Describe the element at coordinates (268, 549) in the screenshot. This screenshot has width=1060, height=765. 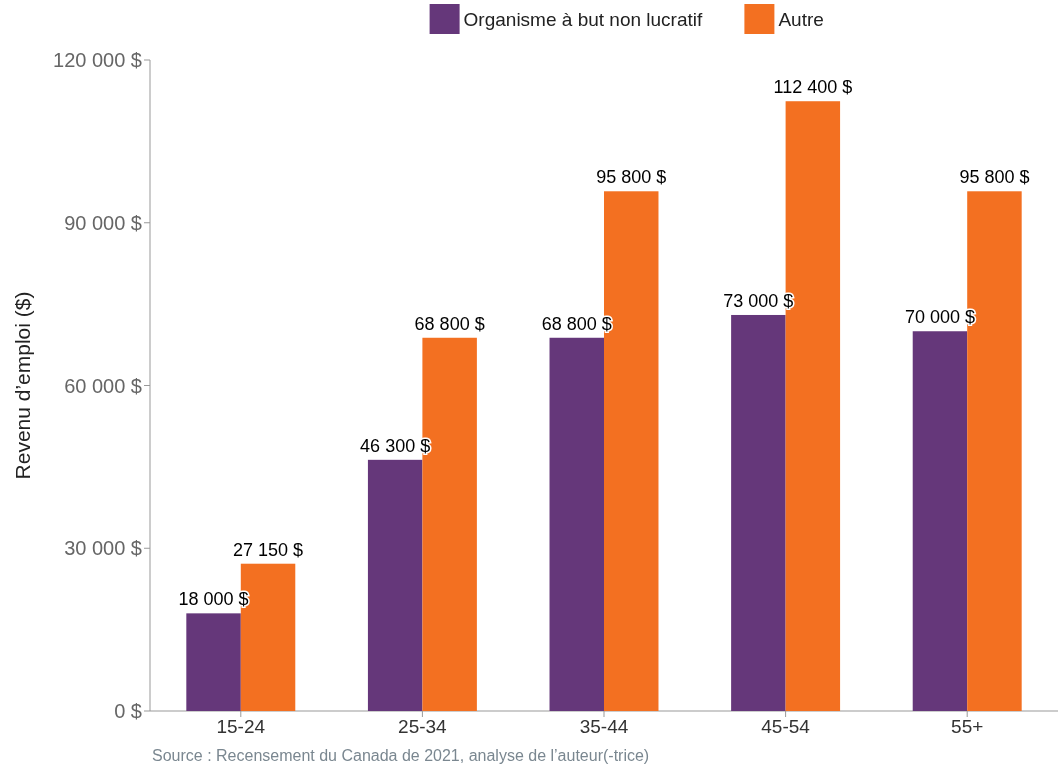
I see `data-label: 27 150 $` at that location.